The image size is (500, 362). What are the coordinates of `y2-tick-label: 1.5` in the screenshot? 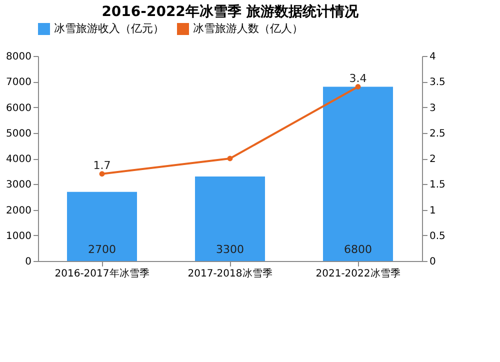 It's located at (438, 185).